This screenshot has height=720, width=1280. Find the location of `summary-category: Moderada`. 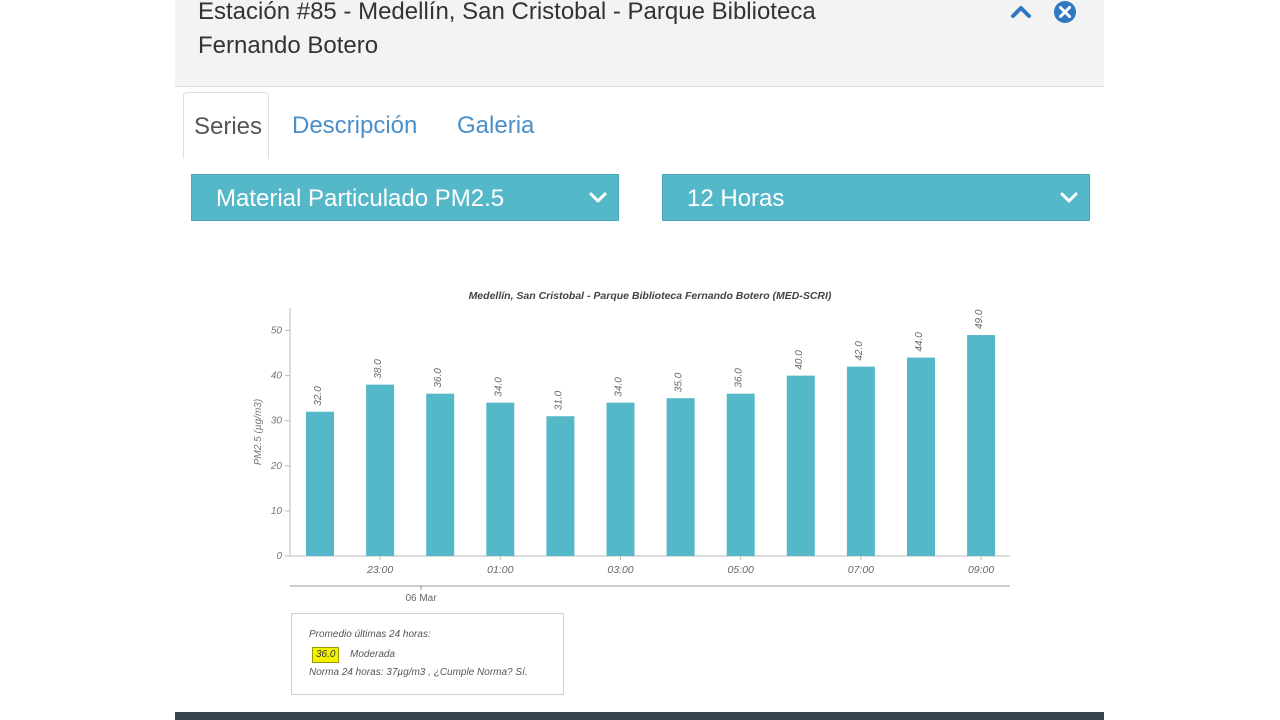

summary-category: Moderada is located at coordinates (373, 654).